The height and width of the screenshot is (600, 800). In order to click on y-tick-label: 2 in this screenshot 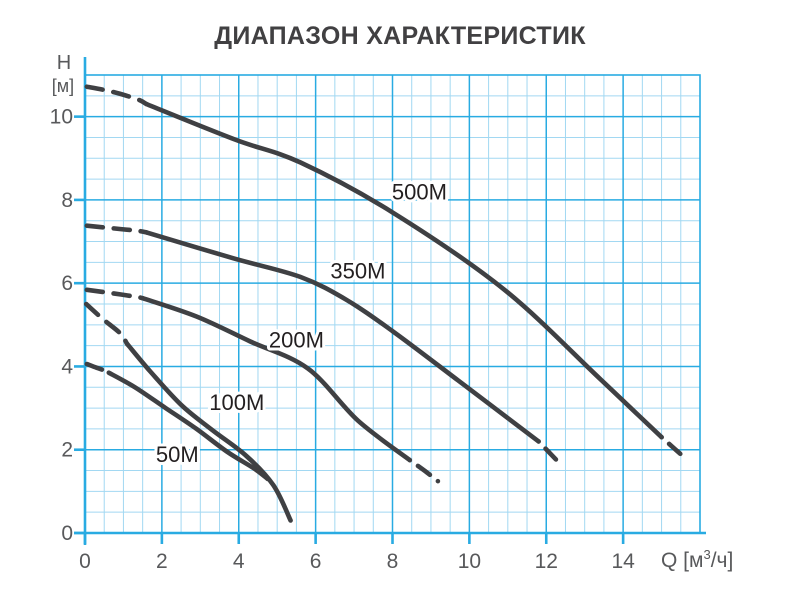, I will do `click(67, 450)`.